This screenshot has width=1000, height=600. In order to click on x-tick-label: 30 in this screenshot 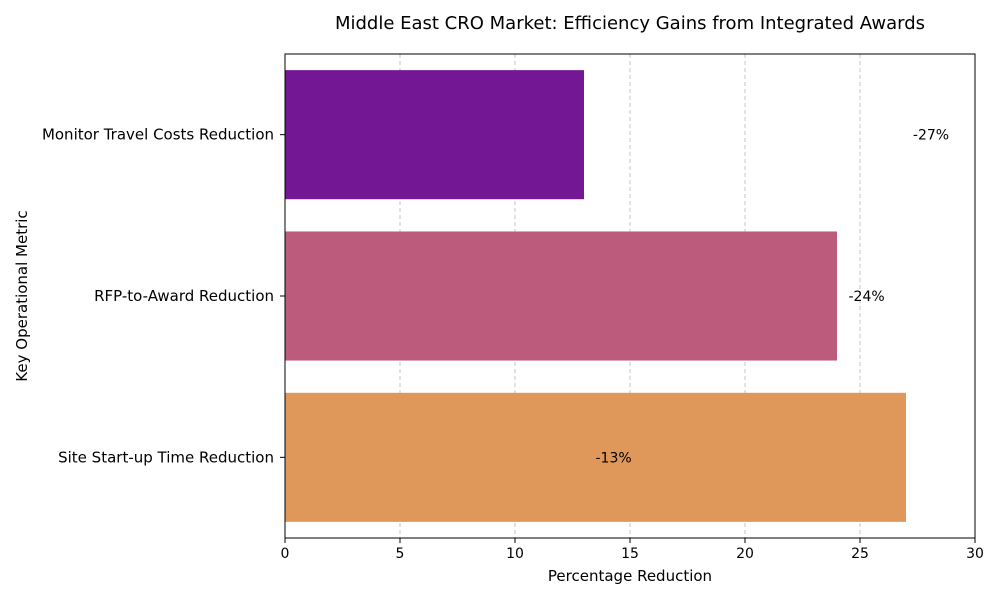, I will do `click(975, 554)`.